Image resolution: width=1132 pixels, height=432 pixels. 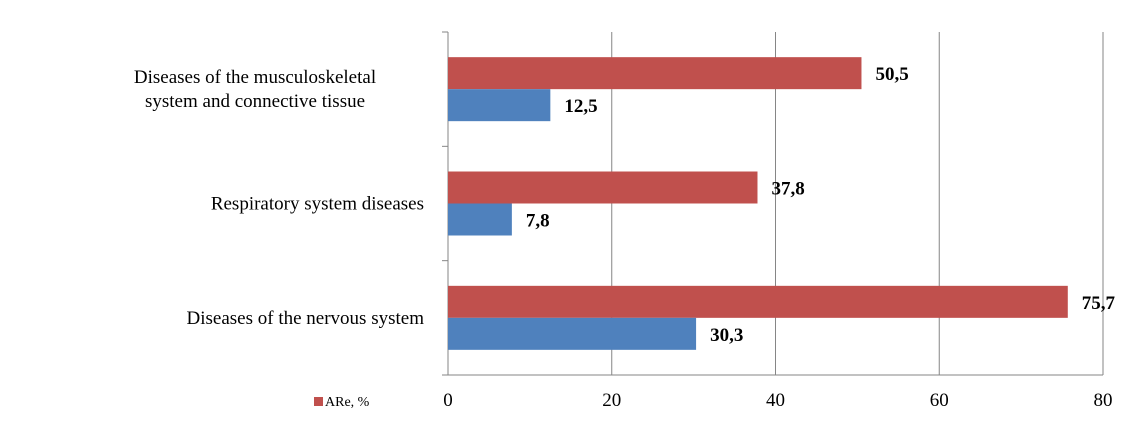 I want to click on legend: ARe, %, so click(x=342, y=402).